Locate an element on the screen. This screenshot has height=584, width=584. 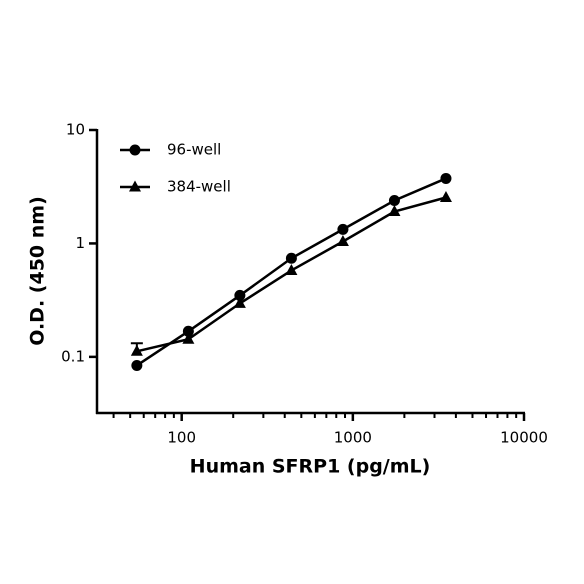
y-tick-label: 1 is located at coordinates (80, 243).